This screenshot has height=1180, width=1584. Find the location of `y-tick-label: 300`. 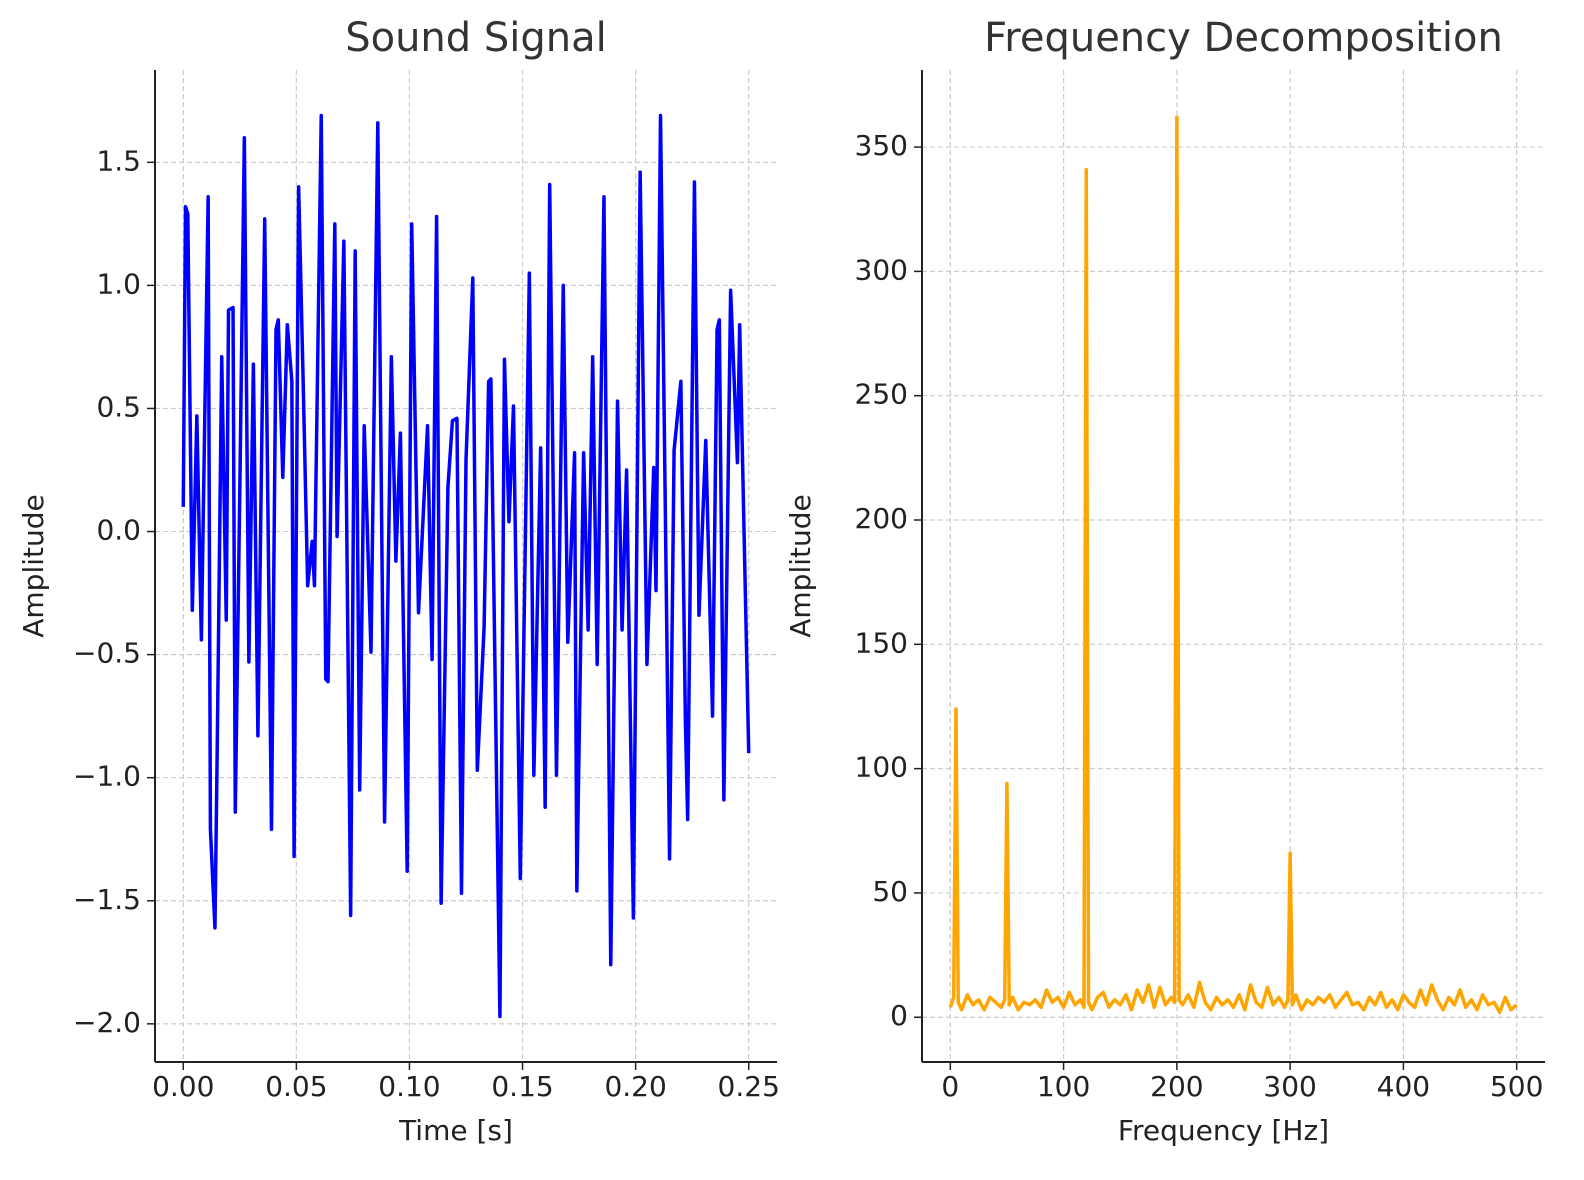

y-tick-label: 300 is located at coordinates (881, 269).